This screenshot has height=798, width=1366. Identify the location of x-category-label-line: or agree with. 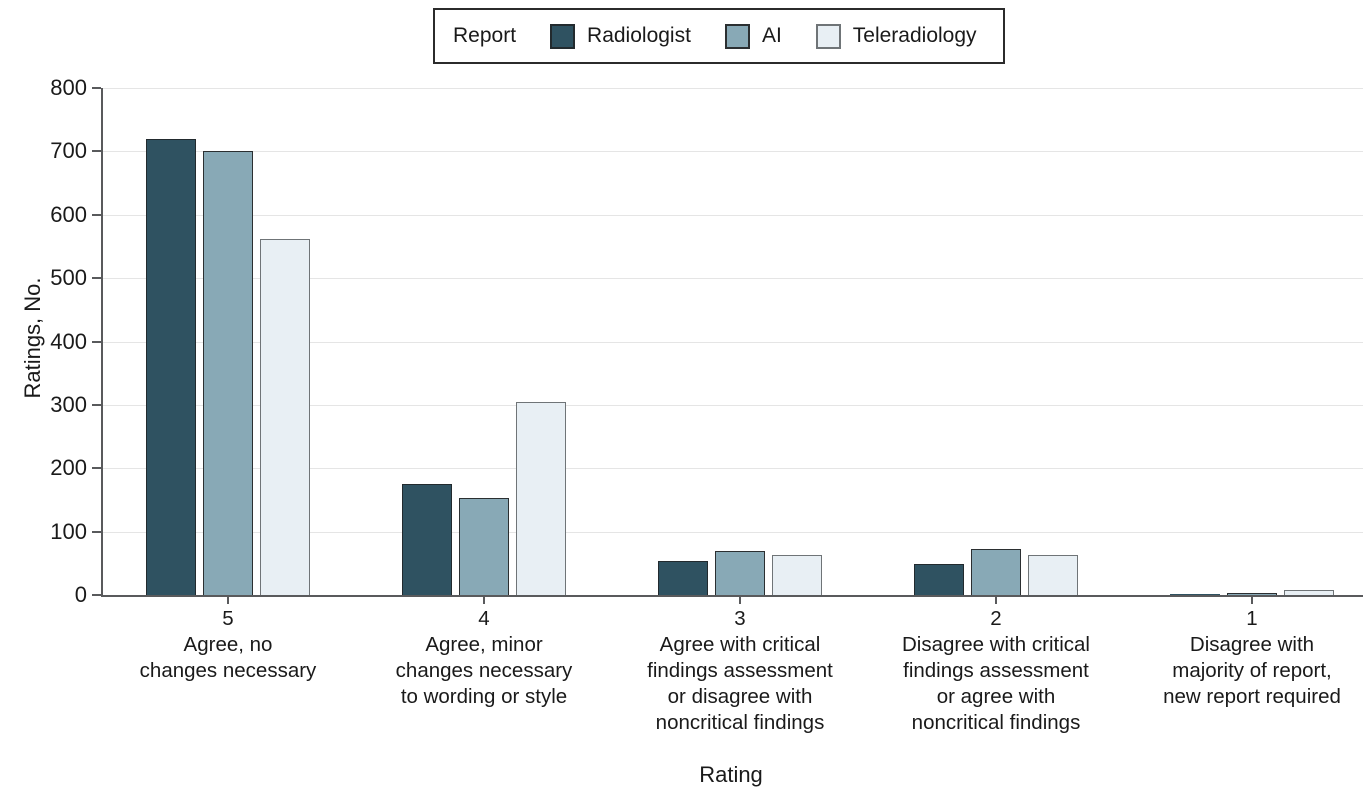
(996, 696).